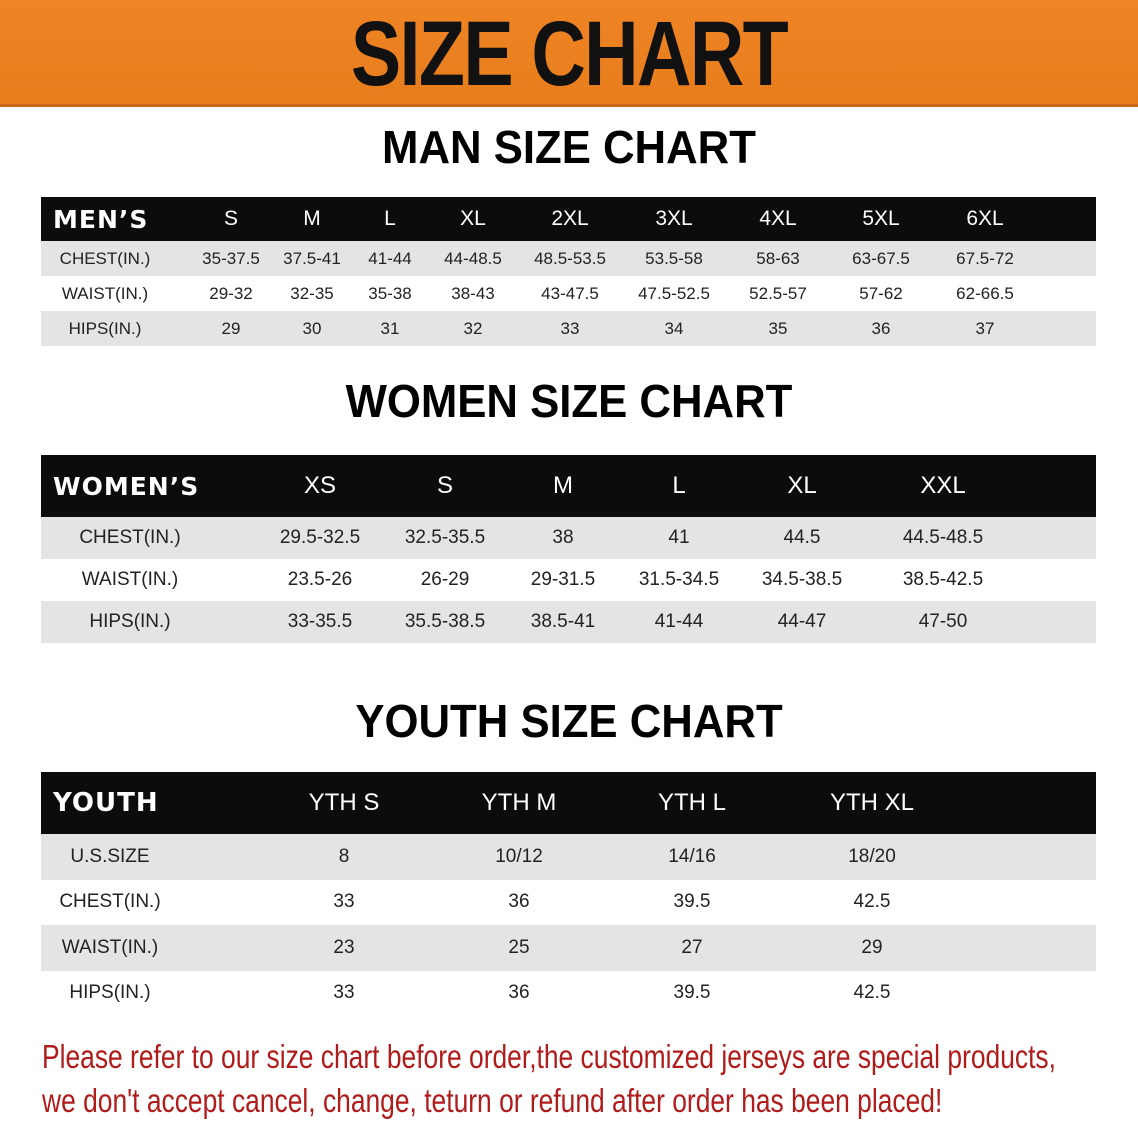 The width and height of the screenshot is (1138, 1132). Describe the element at coordinates (674, 218) in the screenshot. I see `men-size-header: 3XL` at that location.